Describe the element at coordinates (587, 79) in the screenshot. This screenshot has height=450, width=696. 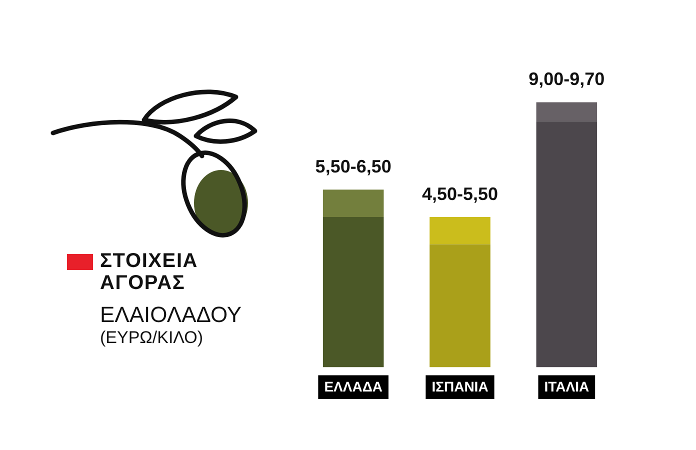
I see `total-label: 9,70` at that location.